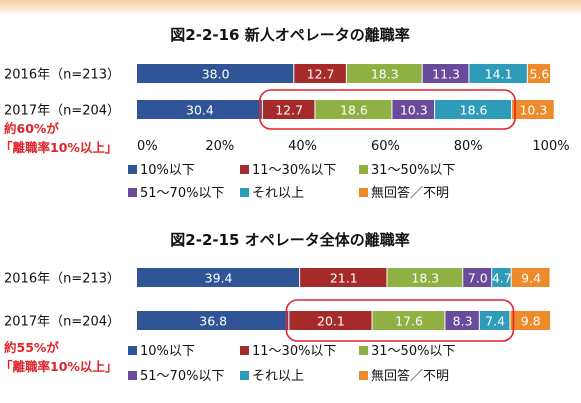 The width and height of the screenshot is (581, 403). I want to click on data-label: 7.4, so click(495, 321).